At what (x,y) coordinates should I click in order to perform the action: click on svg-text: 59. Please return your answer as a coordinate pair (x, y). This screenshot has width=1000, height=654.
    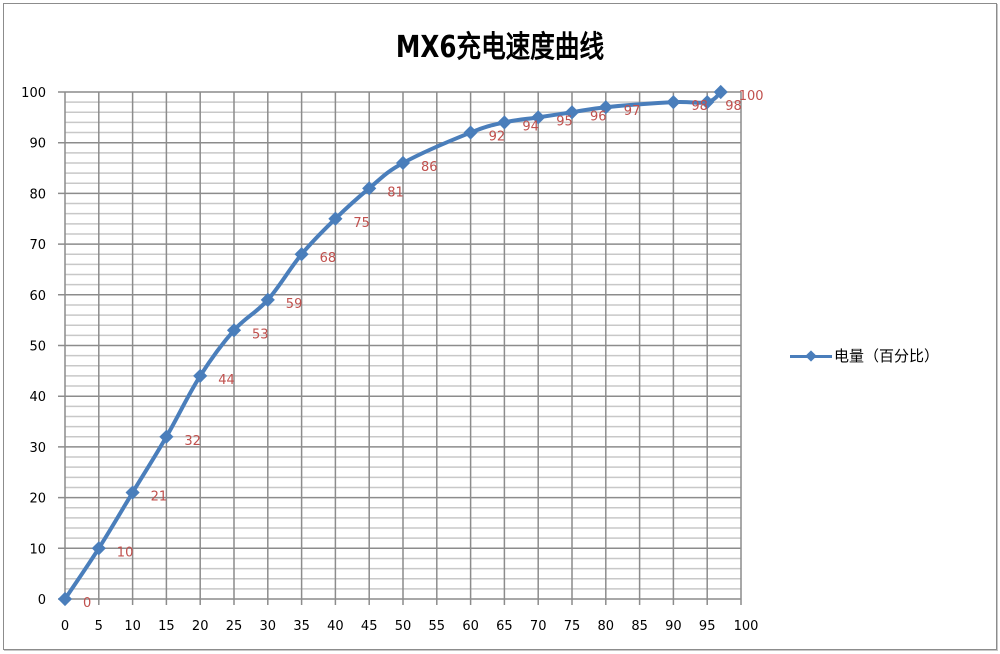
    Looking at the image, I should click on (294, 304).